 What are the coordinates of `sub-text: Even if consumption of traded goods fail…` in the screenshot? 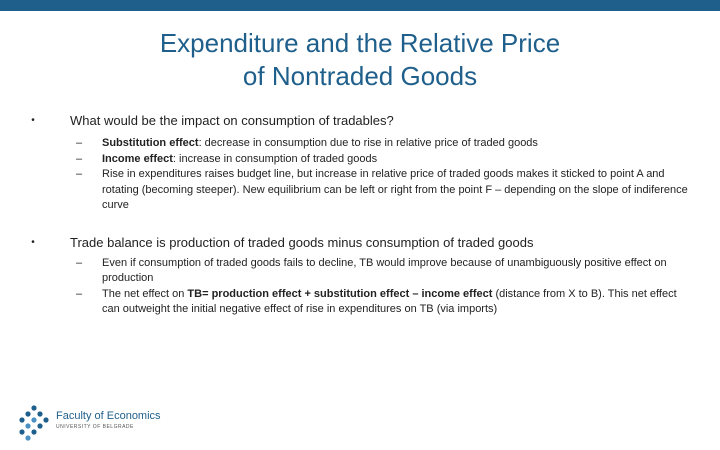 It's located at (384, 270).